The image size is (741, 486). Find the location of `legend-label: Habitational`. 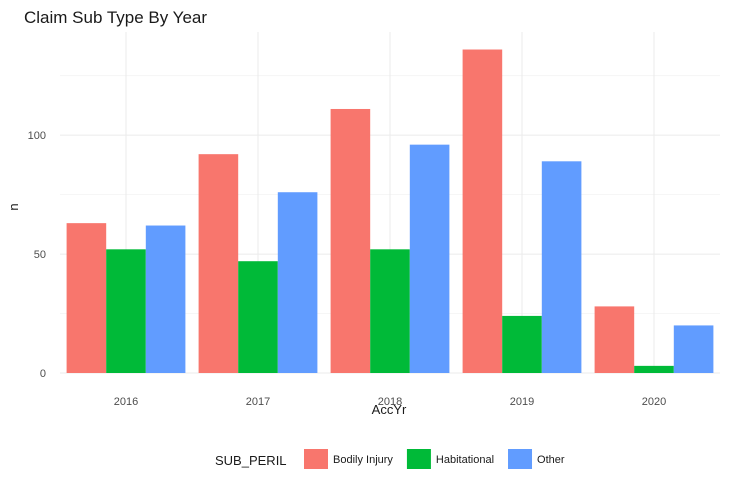

legend-label: Habitational is located at coordinates (465, 460).